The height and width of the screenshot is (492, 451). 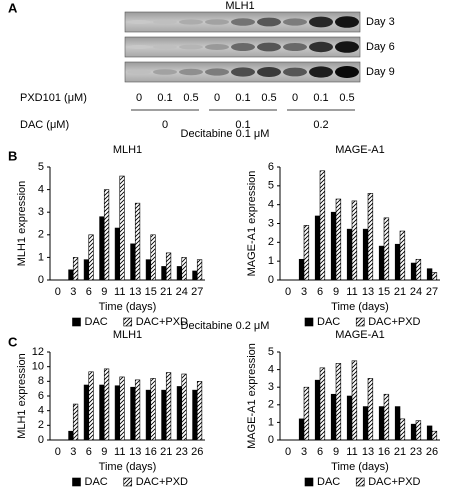 I want to click on x-tick-label: 9, so click(x=104, y=452).